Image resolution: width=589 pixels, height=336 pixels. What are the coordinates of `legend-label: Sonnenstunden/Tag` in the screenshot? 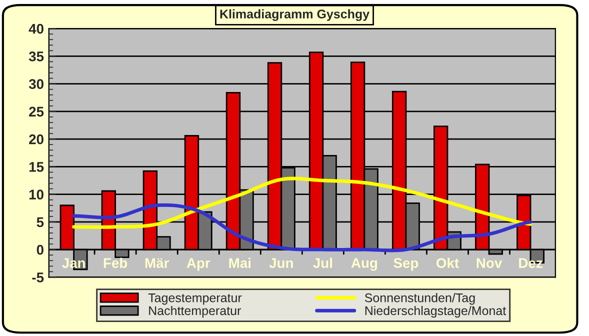 It's located at (419, 299).